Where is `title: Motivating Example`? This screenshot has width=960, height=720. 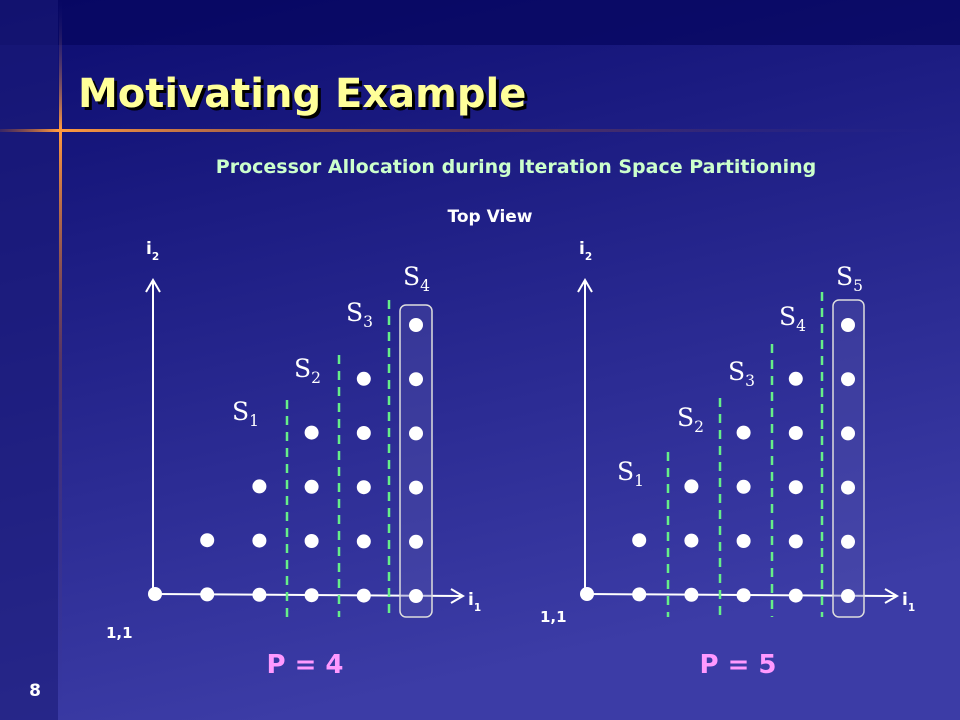 title: Motivating Example is located at coordinates (302, 94).